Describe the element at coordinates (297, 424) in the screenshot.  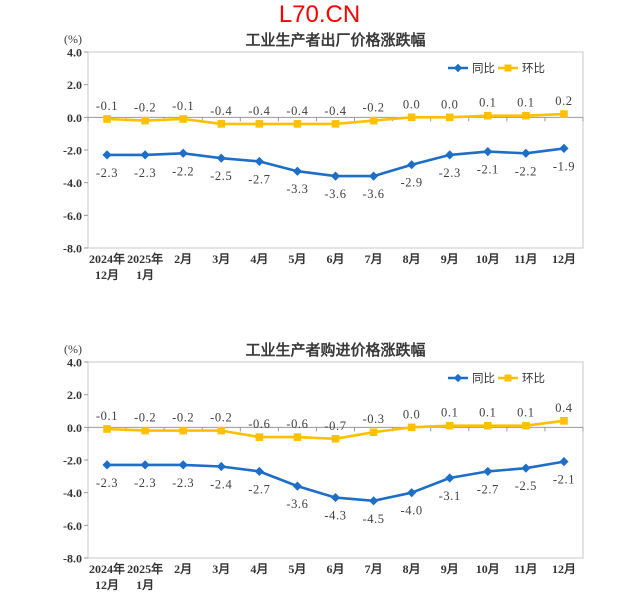
I see `data-label: -0.6` at that location.